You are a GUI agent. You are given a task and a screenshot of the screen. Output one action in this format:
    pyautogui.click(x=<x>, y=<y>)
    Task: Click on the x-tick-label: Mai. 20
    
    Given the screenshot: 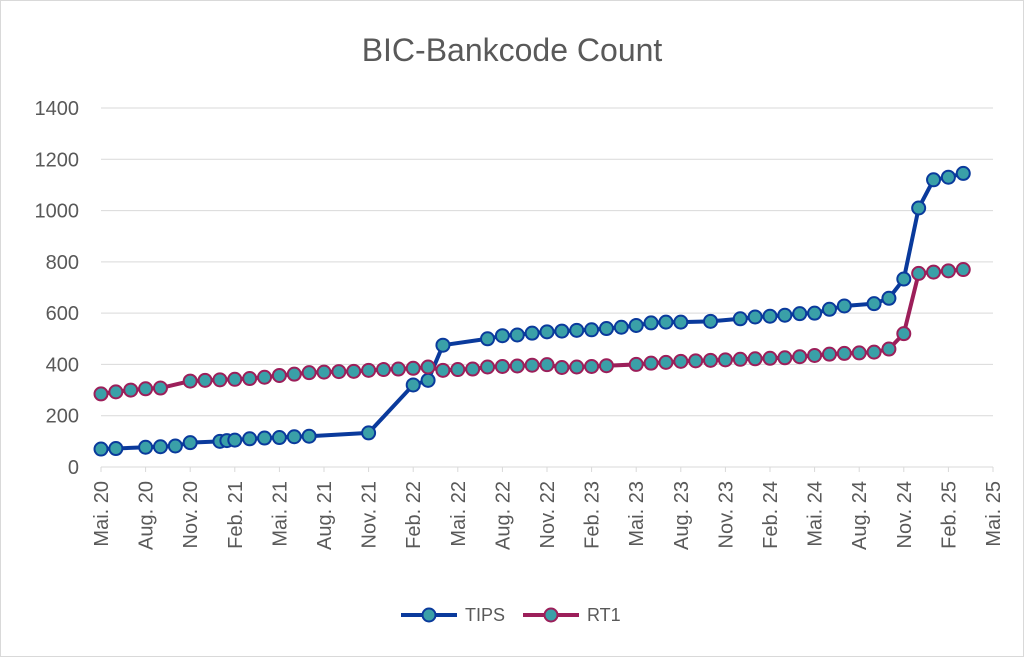 What is the action you would take?
    pyautogui.click(x=102, y=514)
    